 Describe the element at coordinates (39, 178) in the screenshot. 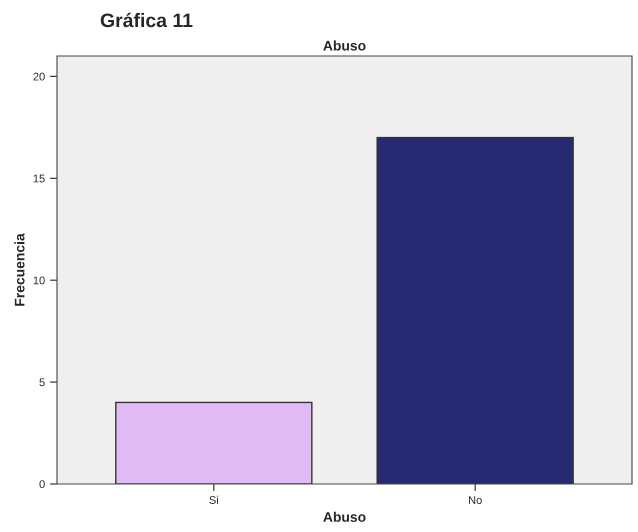

I see `y-tick-label: 15` at that location.